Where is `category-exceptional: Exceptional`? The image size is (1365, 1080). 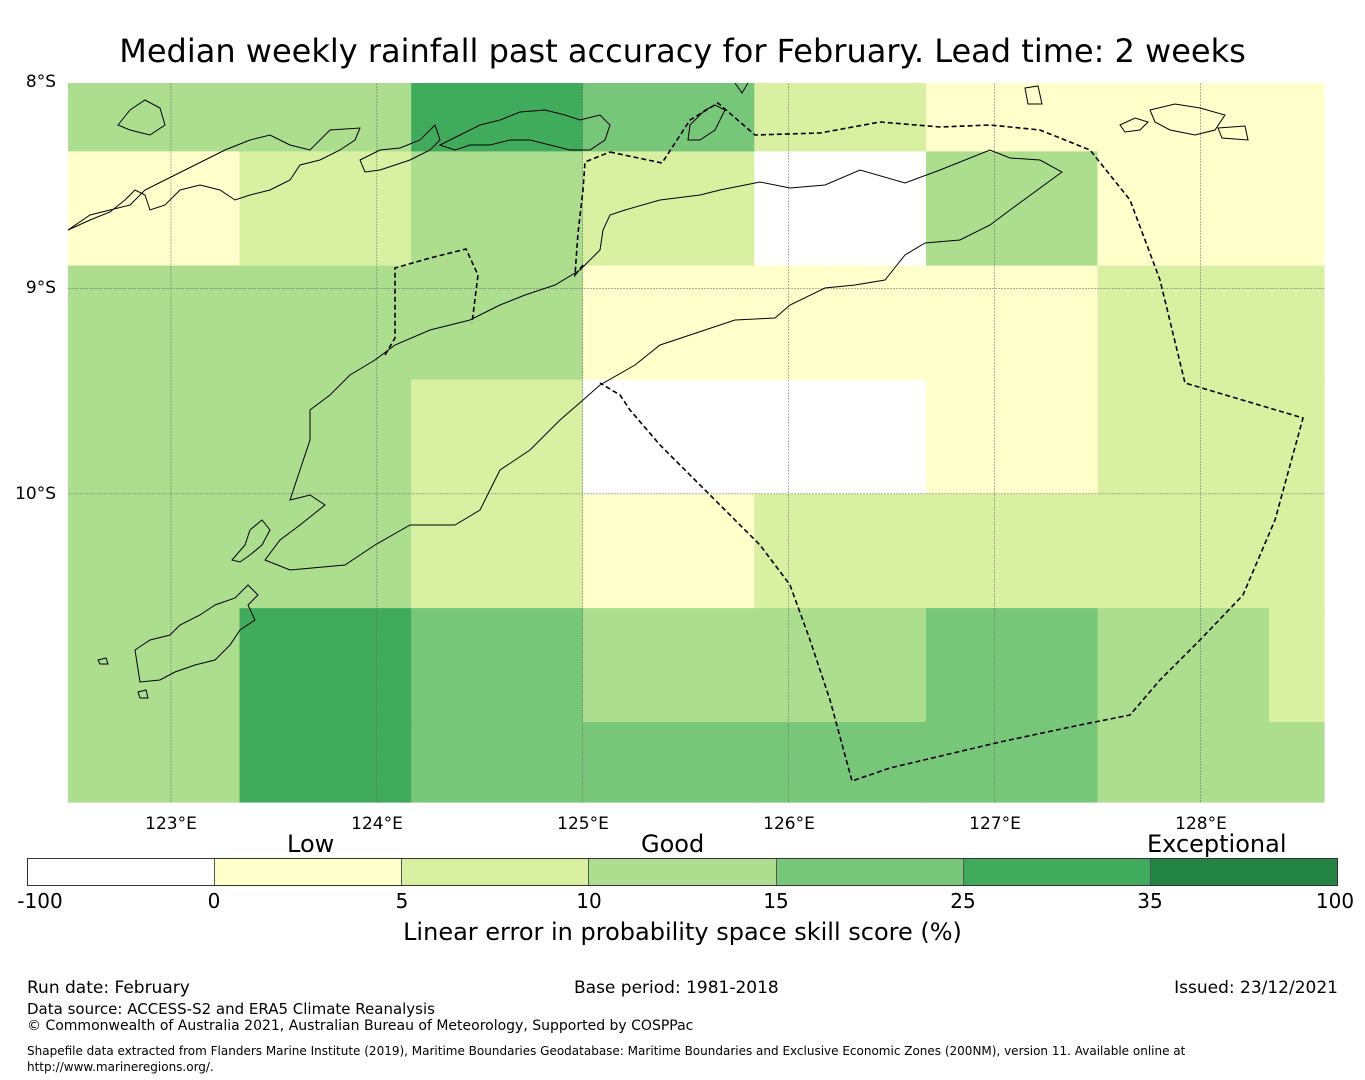 category-exceptional: Exceptional is located at coordinates (1217, 844).